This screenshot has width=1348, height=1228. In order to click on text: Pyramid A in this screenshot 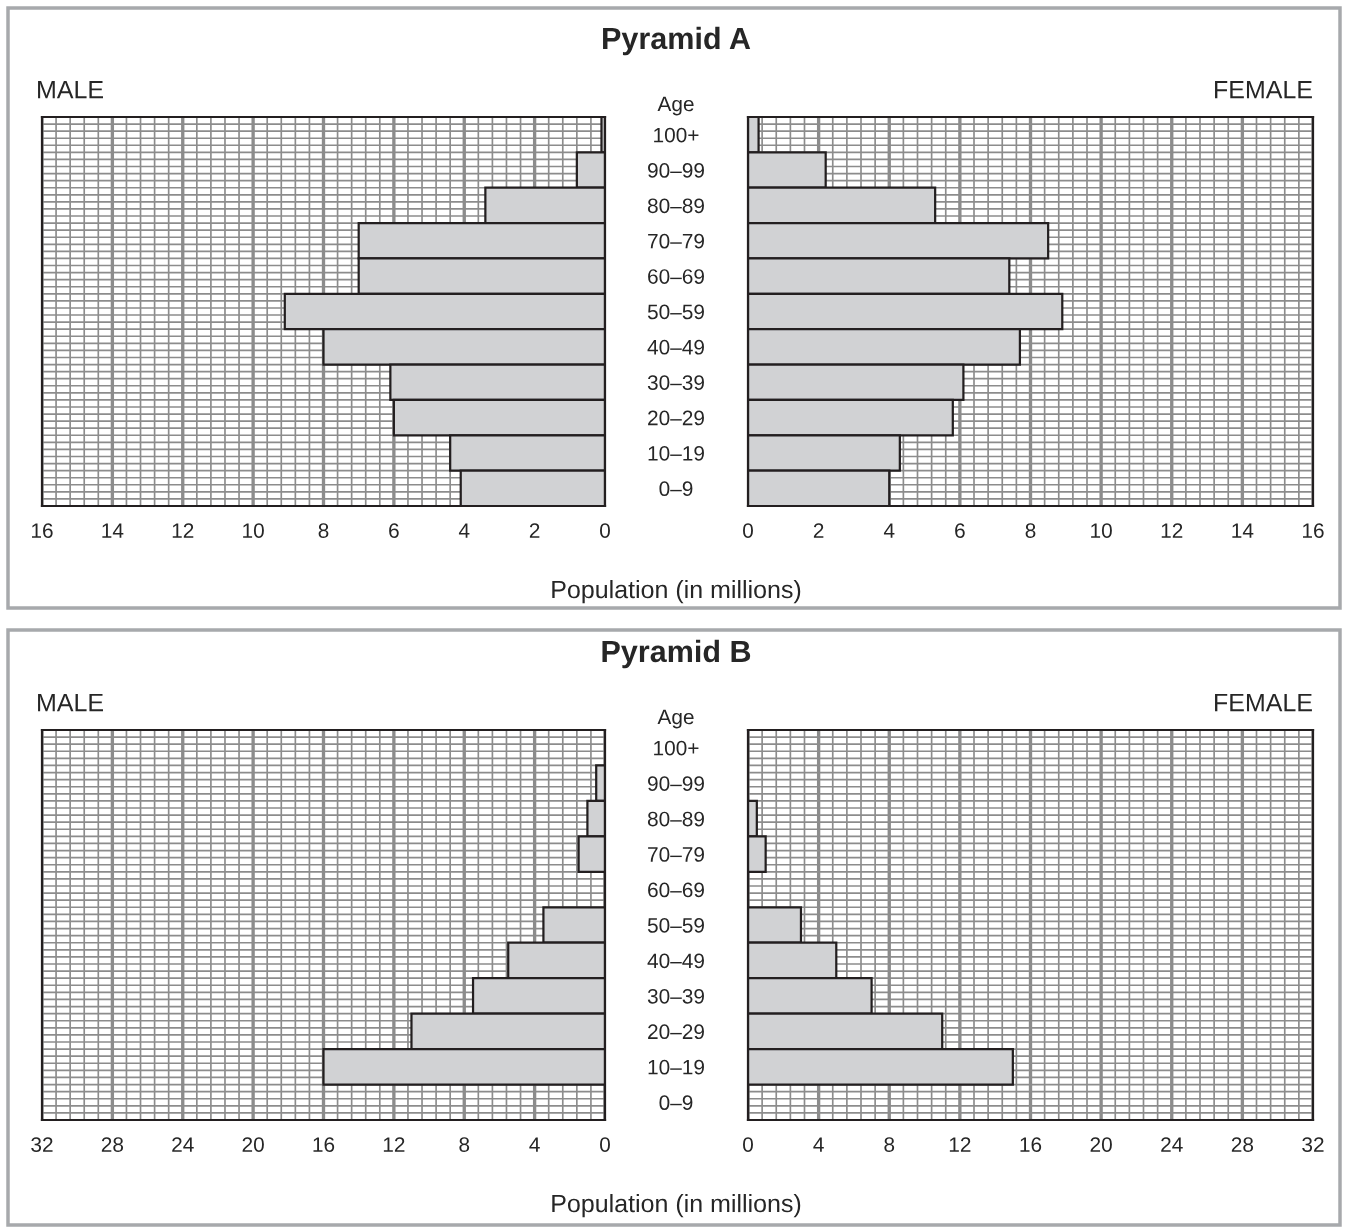, I will do `click(677, 41)`.